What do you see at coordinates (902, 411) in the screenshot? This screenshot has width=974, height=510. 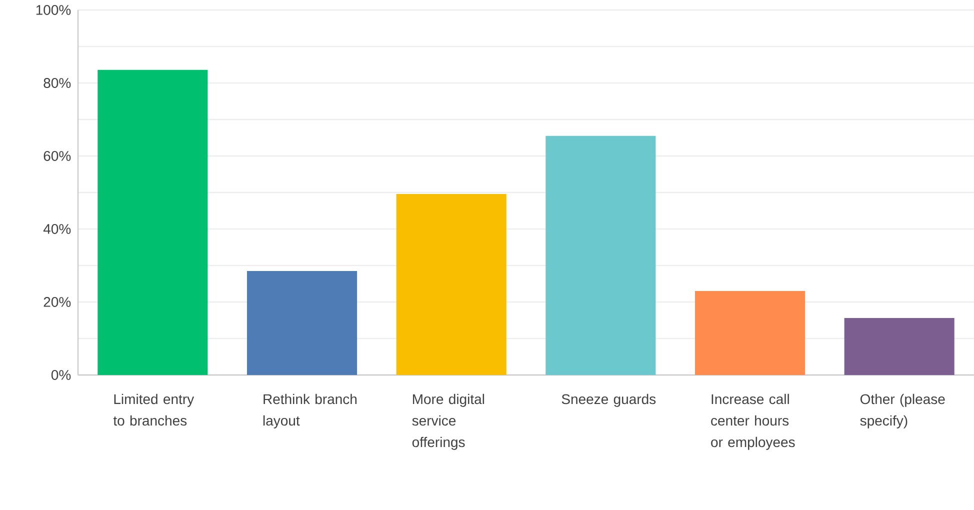 I see `x-tick-label: Other (please specify)` at bounding box center [902, 411].